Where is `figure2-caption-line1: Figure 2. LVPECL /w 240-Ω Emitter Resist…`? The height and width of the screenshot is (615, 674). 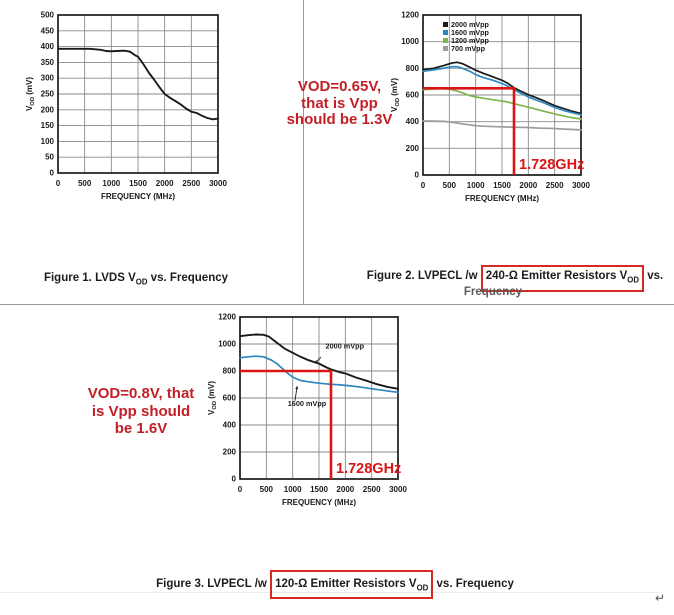
figure2-caption-line1: Figure 2. LVPECL /w 240-Ω Emitter Resist… is located at coordinates (514, 278).